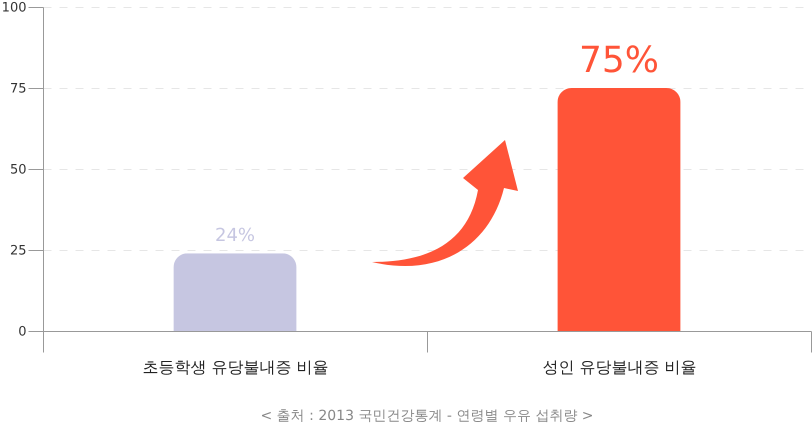  What do you see at coordinates (619, 367) in the screenshot?
I see `x-tick-label: 성인 유당불내증 비율` at bounding box center [619, 367].